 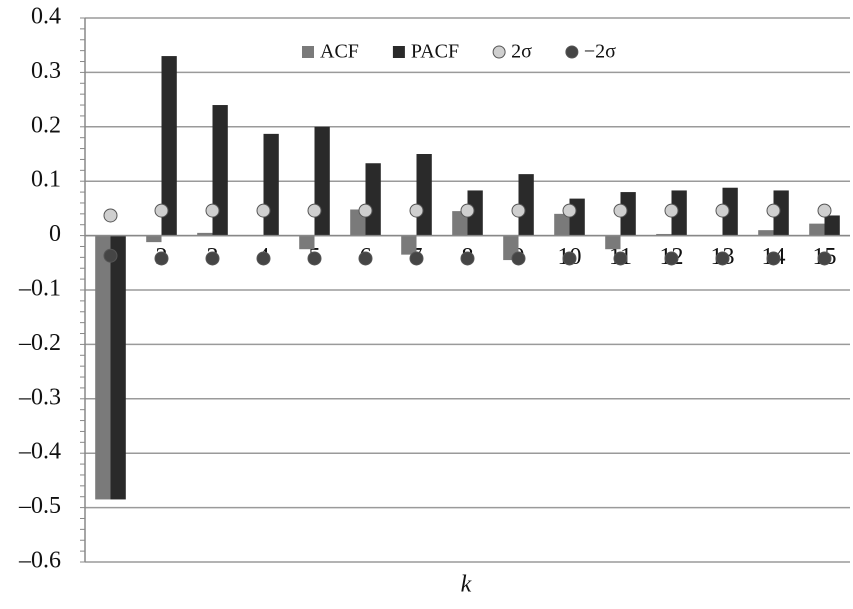 I want to click on y-tick-label: –0.6, so click(x=39, y=561).